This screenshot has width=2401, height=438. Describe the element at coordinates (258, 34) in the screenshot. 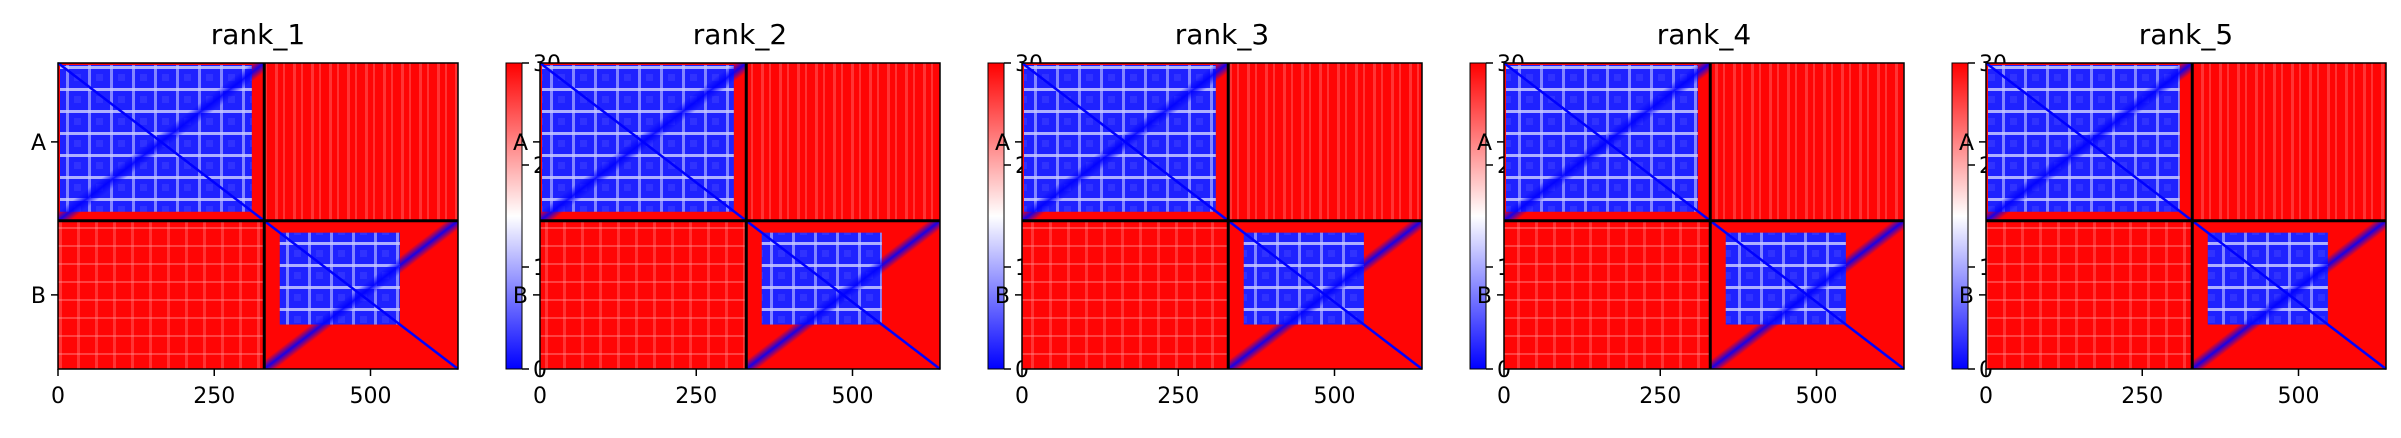

I see `panel-title: rank_1` at that location.